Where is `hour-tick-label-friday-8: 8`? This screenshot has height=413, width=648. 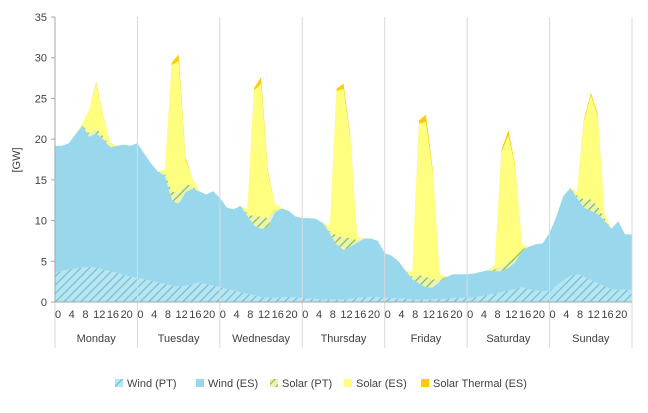
hour-tick-label-friday-8: 8 is located at coordinates (415, 315).